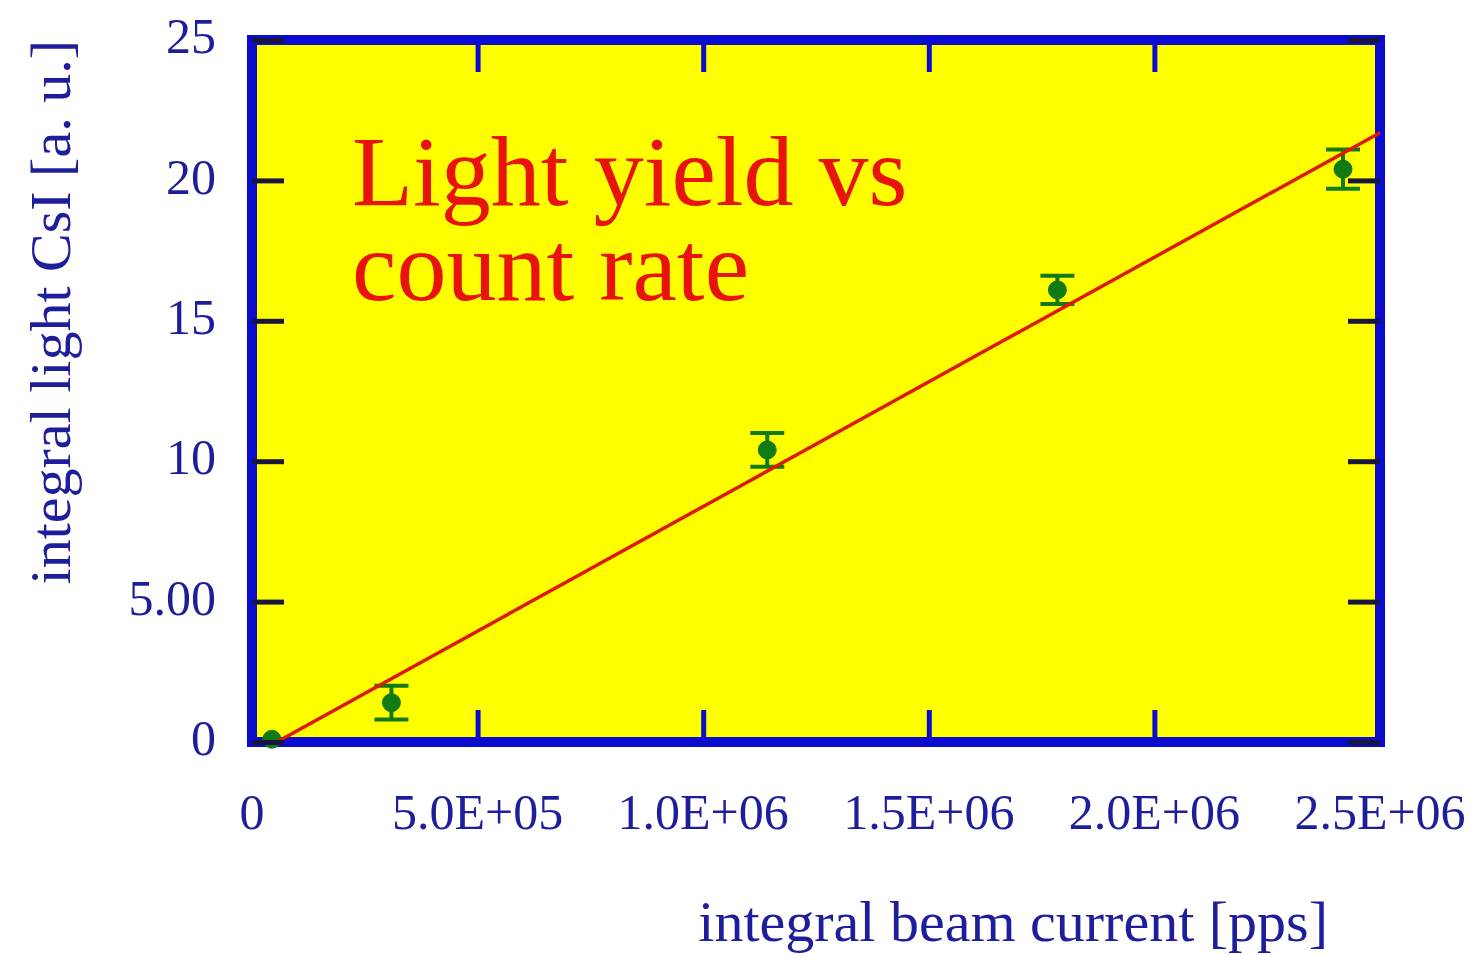 The image size is (1469, 955). Describe the element at coordinates (172, 597) in the screenshot. I see `y-tick-label: 5.00` at that location.